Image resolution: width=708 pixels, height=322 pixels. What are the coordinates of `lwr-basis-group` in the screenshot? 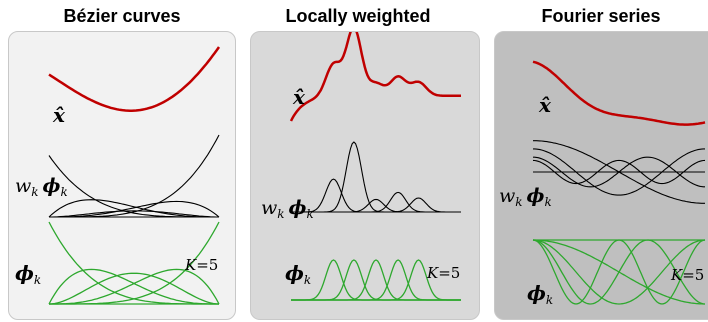 It's located at (376, 280).